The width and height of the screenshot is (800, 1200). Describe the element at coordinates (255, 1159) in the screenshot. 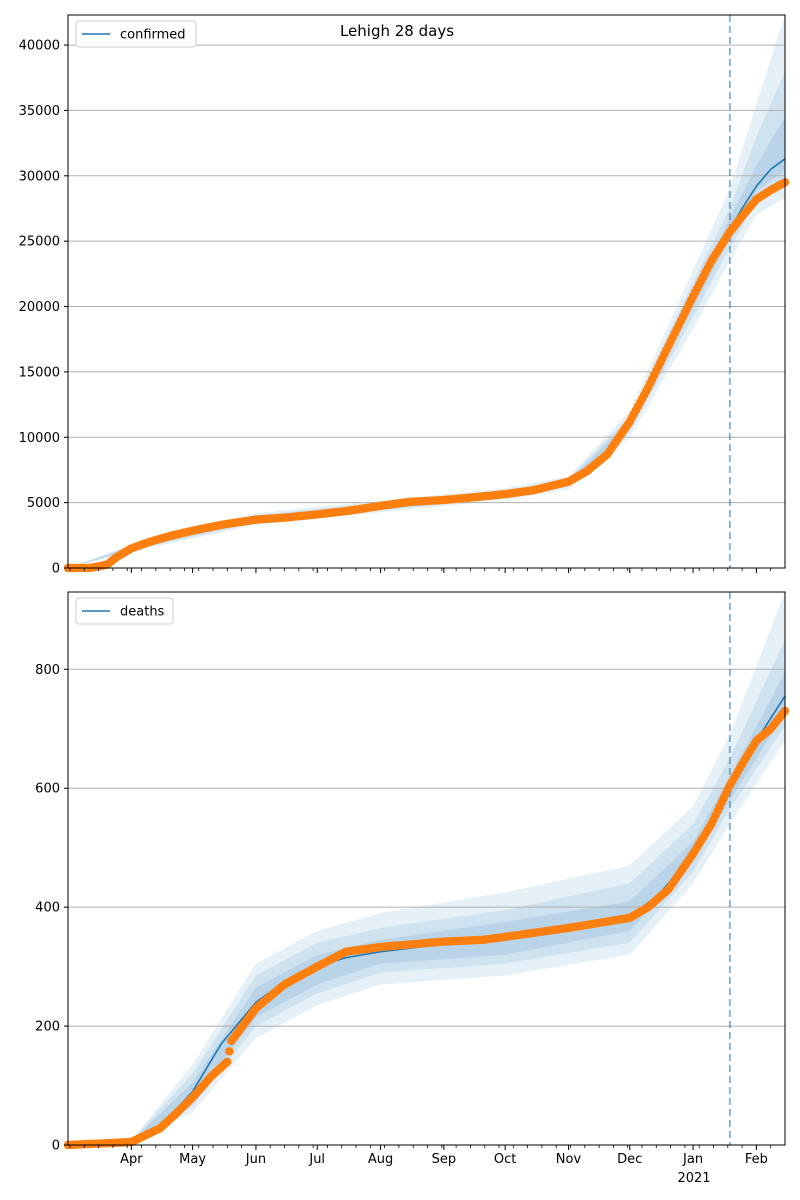

I see `x-tick-label: Jun` at that location.